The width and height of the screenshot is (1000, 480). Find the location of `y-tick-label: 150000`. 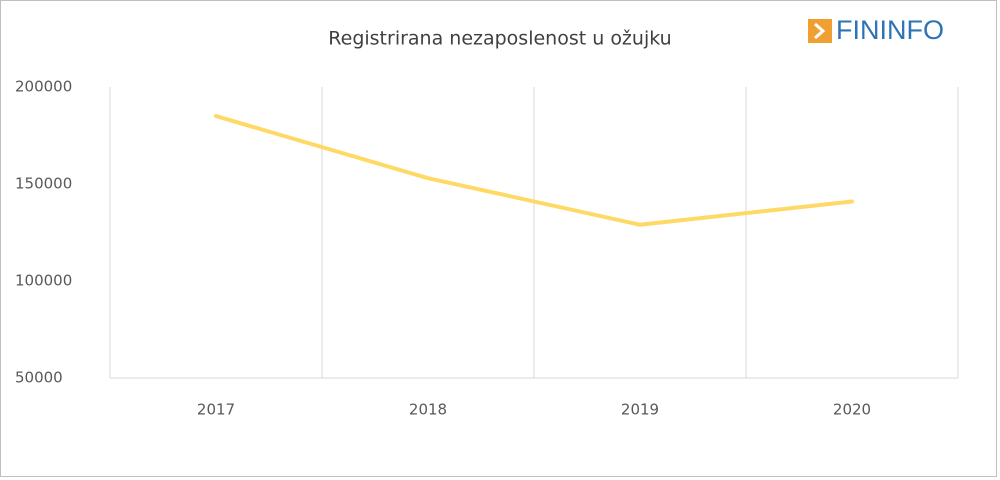

y-tick-label: 150000 is located at coordinates (43, 184).